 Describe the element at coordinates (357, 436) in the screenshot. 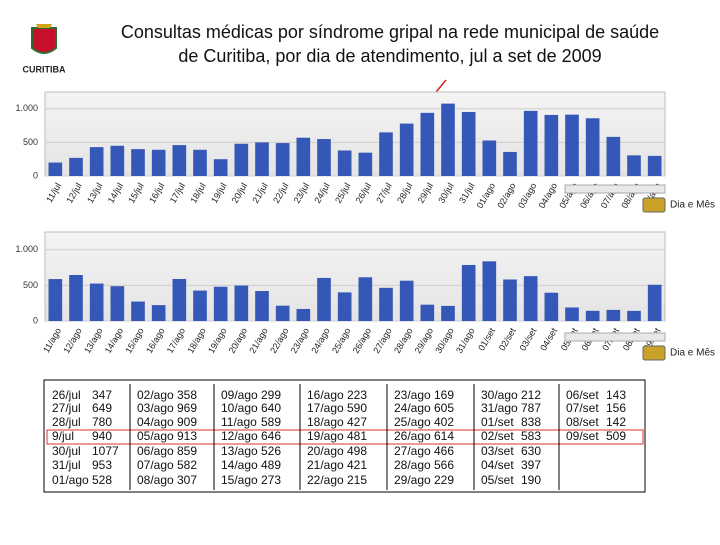

I see `cell-value: 481` at that location.